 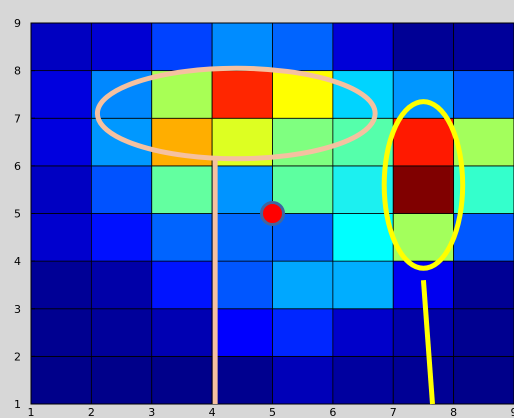 I want to click on annotation-line, so click(x=427, y=342).